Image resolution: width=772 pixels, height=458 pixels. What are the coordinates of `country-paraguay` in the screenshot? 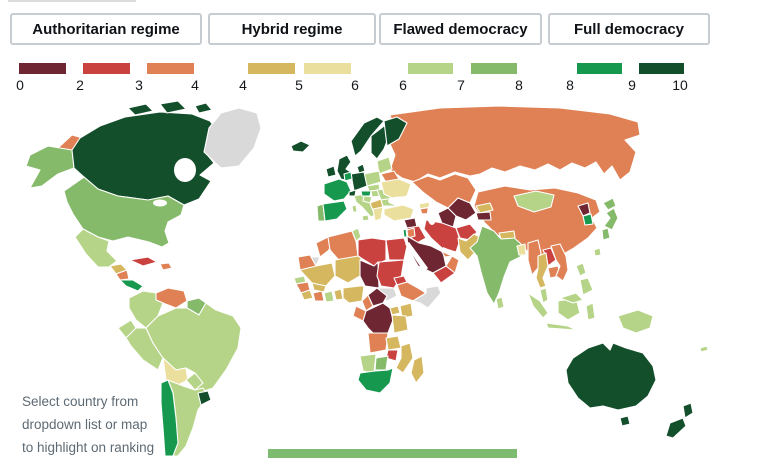 It's located at (194, 381).